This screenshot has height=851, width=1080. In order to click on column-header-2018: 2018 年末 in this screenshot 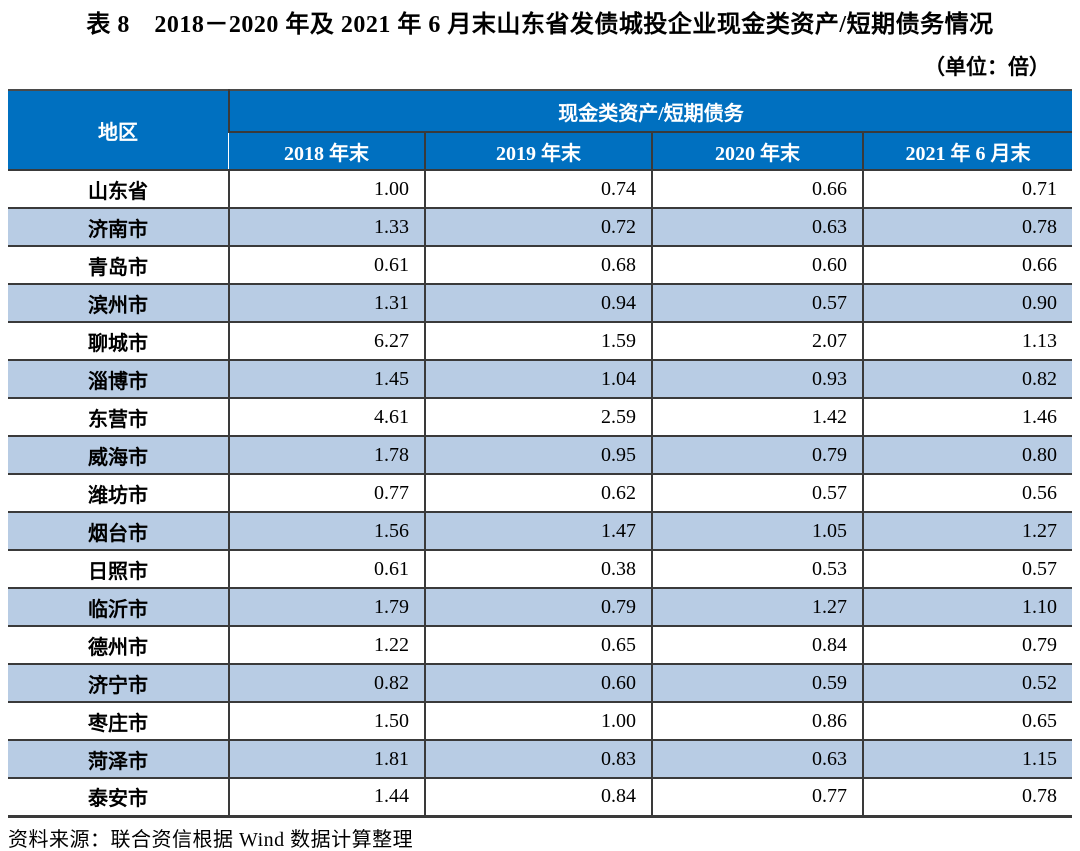, I will do `click(327, 152)`.